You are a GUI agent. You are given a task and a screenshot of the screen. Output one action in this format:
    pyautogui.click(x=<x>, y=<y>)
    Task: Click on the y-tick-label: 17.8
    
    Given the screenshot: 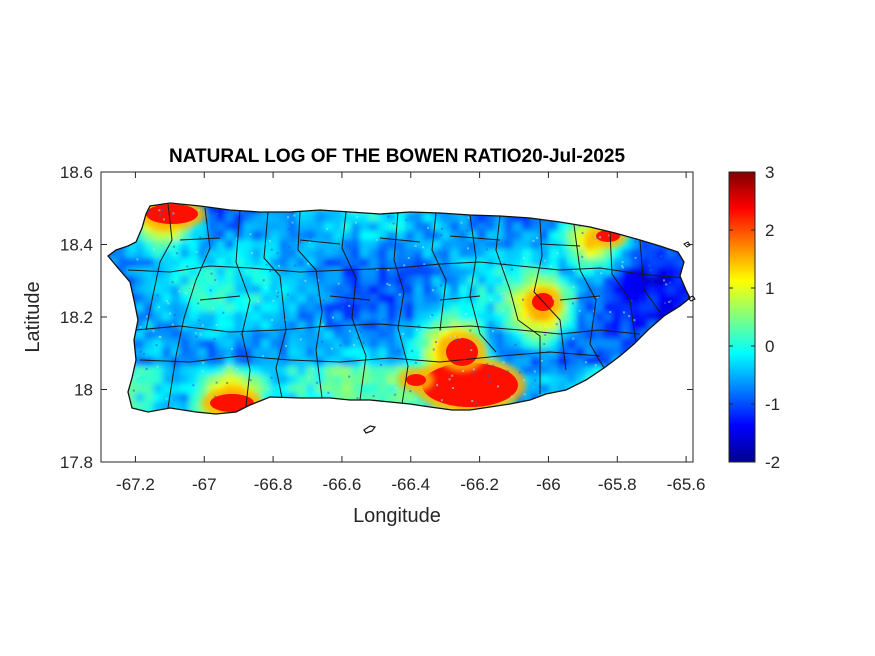 What is the action you would take?
    pyautogui.click(x=76, y=462)
    